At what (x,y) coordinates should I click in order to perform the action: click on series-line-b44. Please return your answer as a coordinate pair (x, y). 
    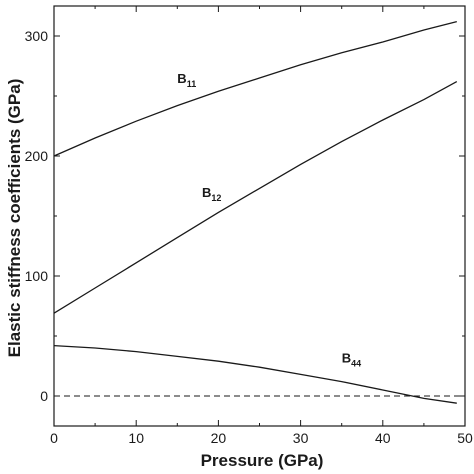
    Looking at the image, I should click on (255, 374).